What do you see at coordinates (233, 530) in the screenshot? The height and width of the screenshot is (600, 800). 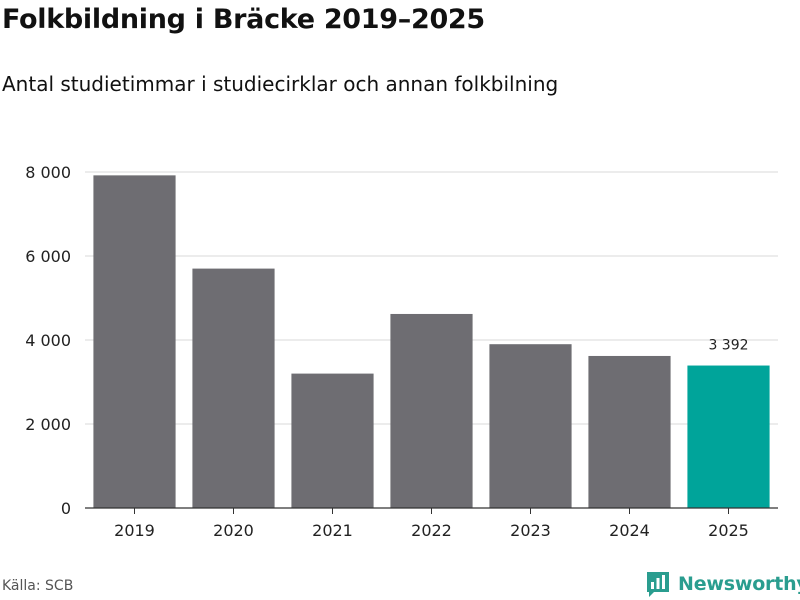 I see `x-tick-label: 2020` at bounding box center [233, 530].